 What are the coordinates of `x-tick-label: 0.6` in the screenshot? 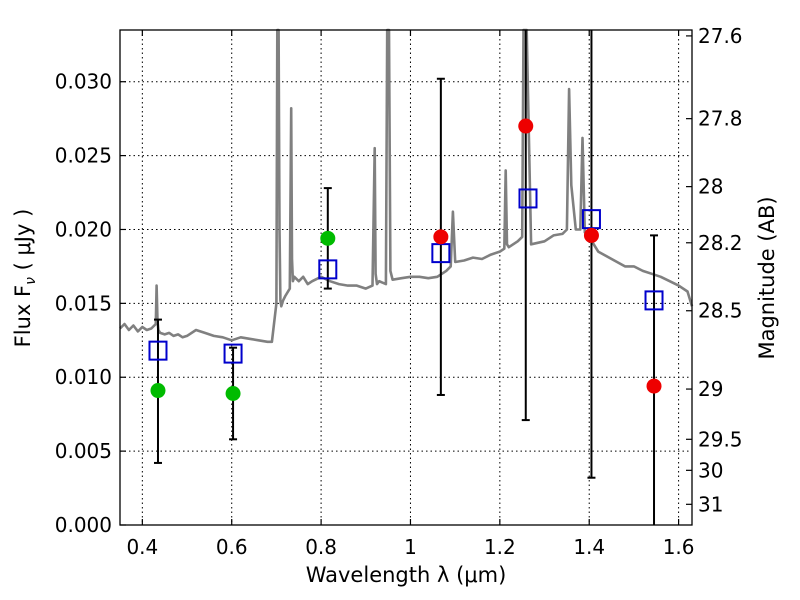 It's located at (232, 547).